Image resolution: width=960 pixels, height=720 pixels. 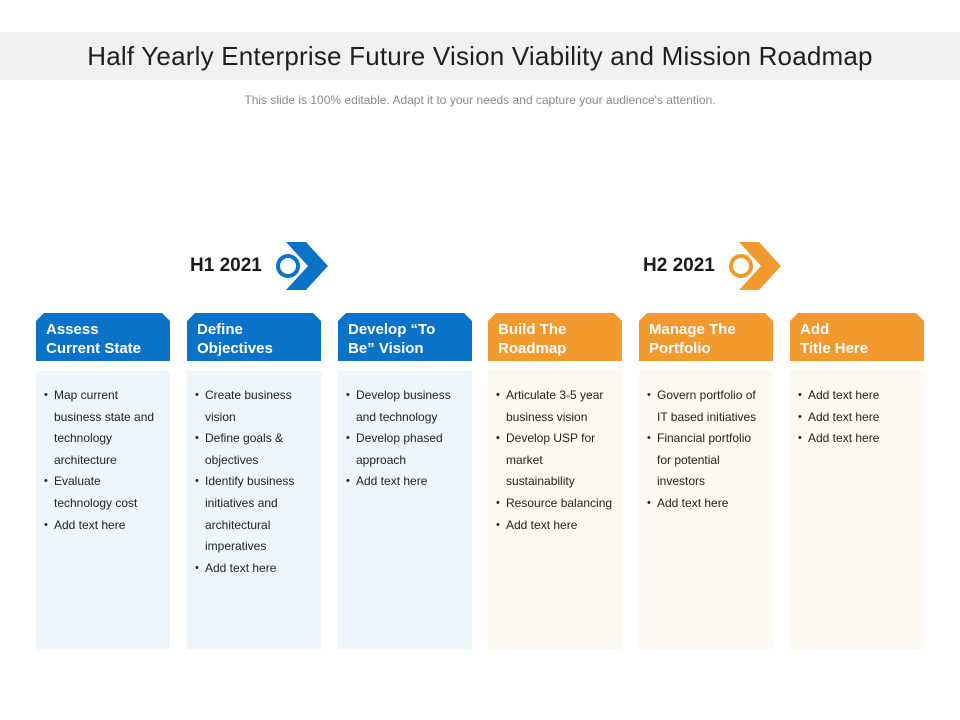 I want to click on phase-label: H1 2021, so click(x=226, y=265).